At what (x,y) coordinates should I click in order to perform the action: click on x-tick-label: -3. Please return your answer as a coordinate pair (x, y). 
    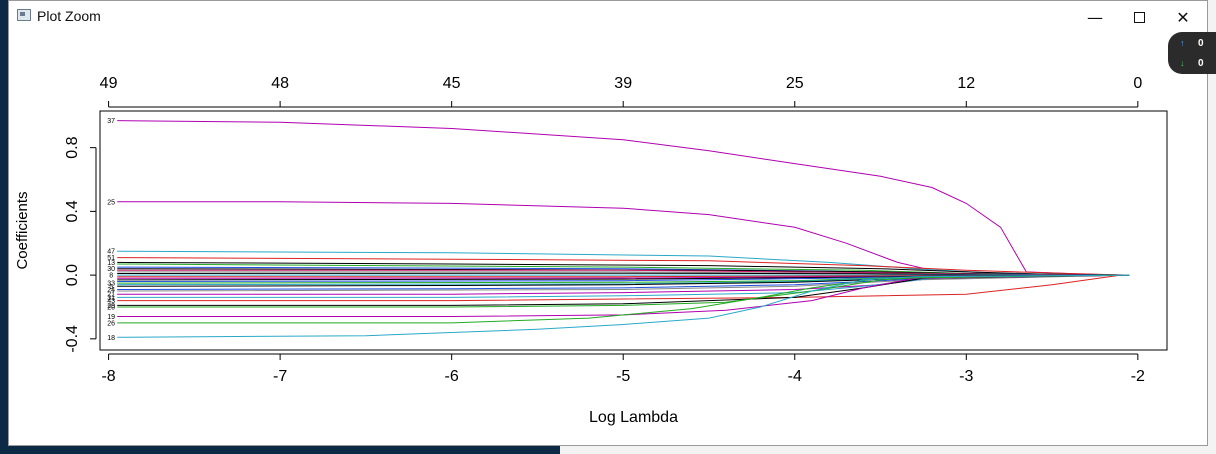
    Looking at the image, I should click on (966, 376).